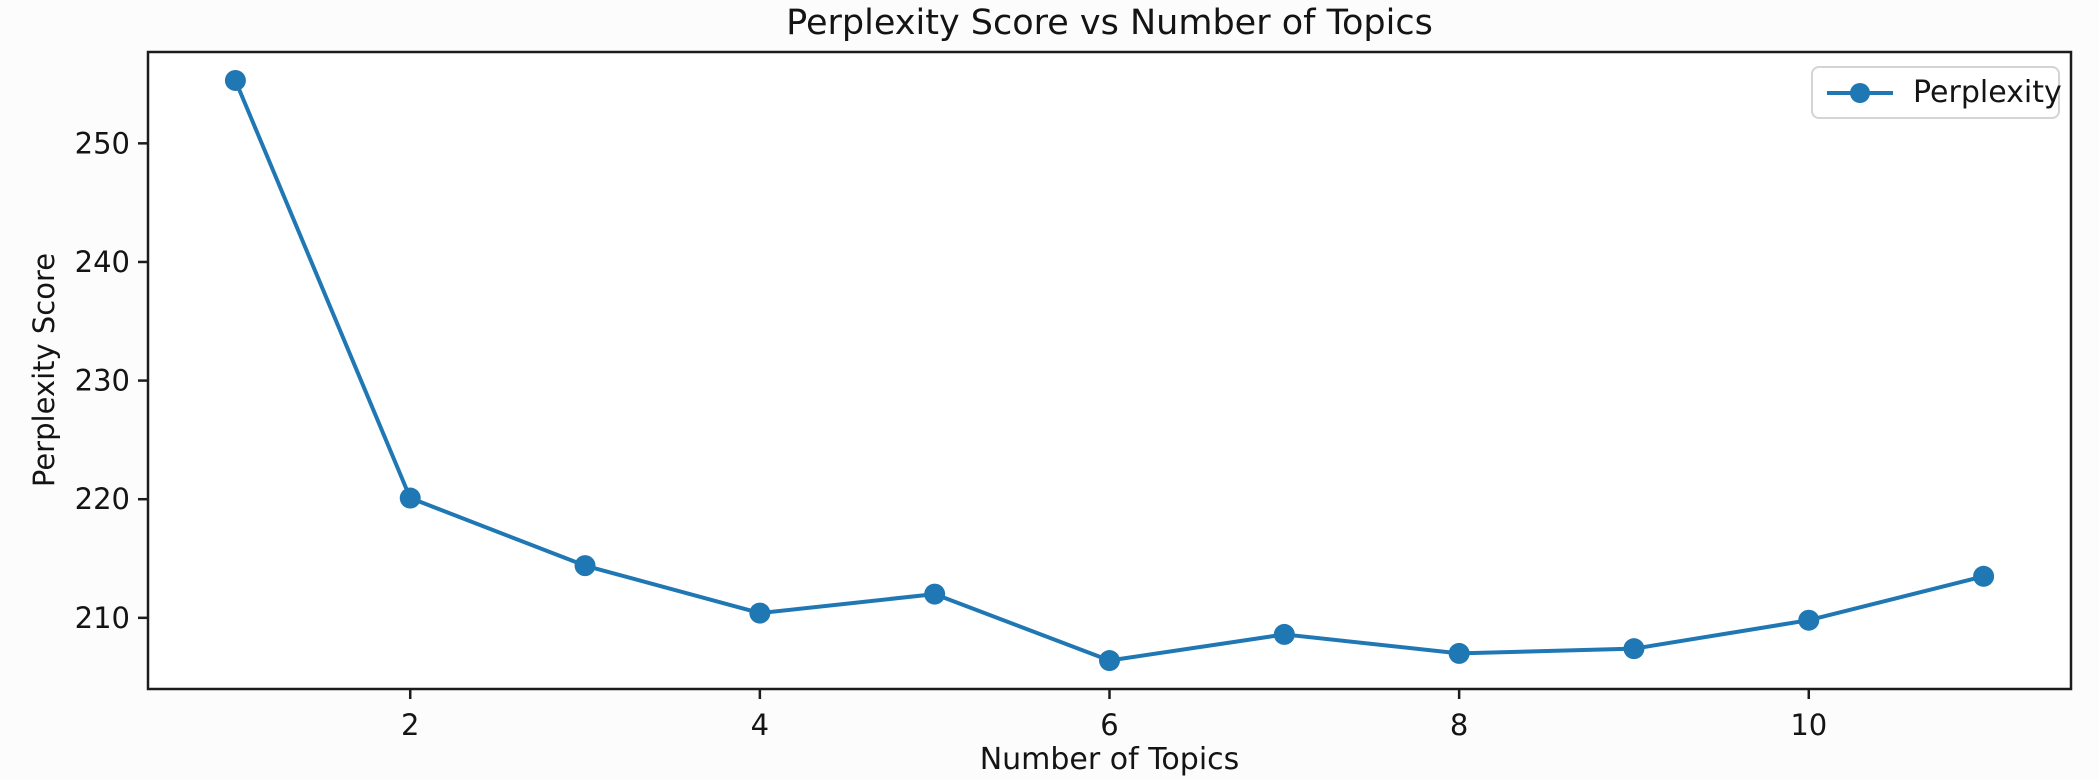  I want to click on x-tick-label: 8, so click(1459, 725).